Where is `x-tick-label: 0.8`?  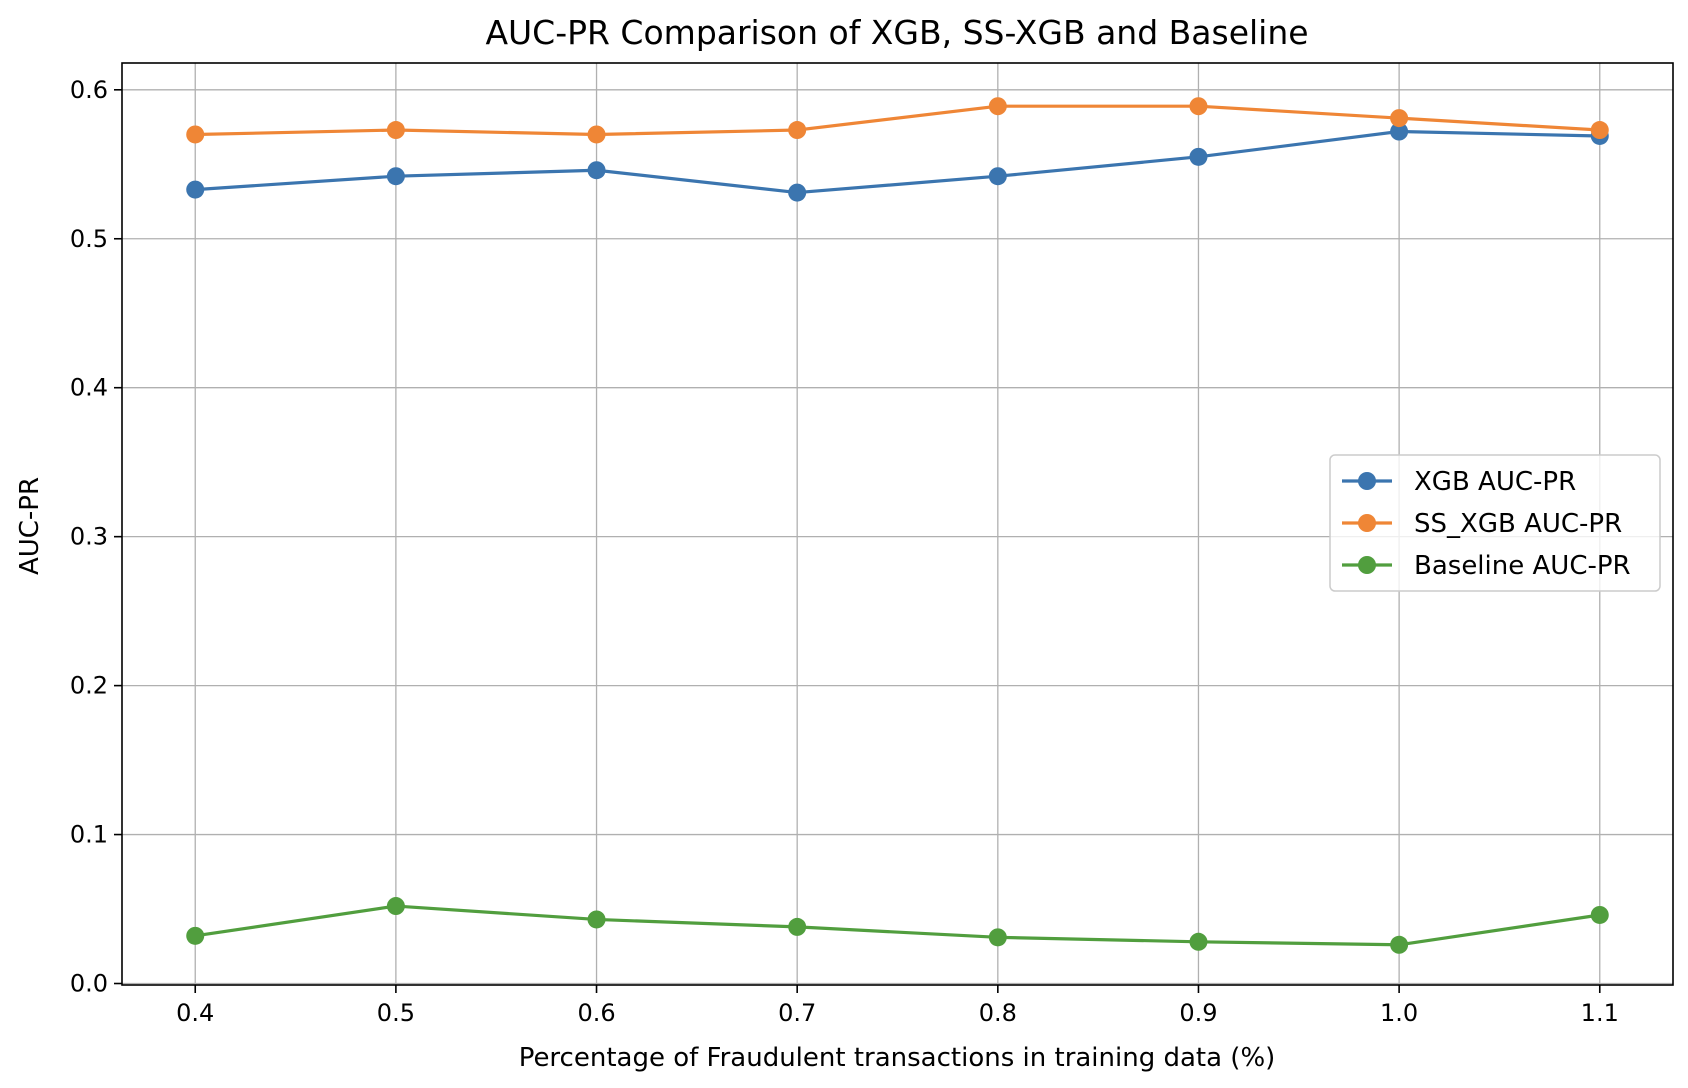
x-tick-label: 0.8 is located at coordinates (998, 1013).